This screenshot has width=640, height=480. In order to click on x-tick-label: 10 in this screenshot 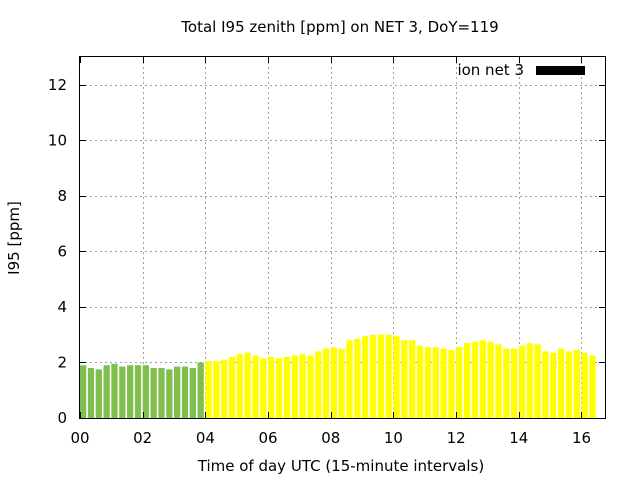, I will do `click(393, 438)`.